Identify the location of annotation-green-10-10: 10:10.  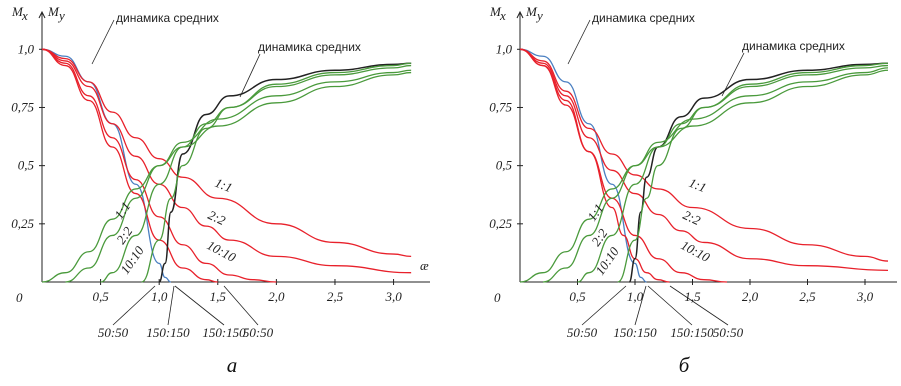
(607, 261).